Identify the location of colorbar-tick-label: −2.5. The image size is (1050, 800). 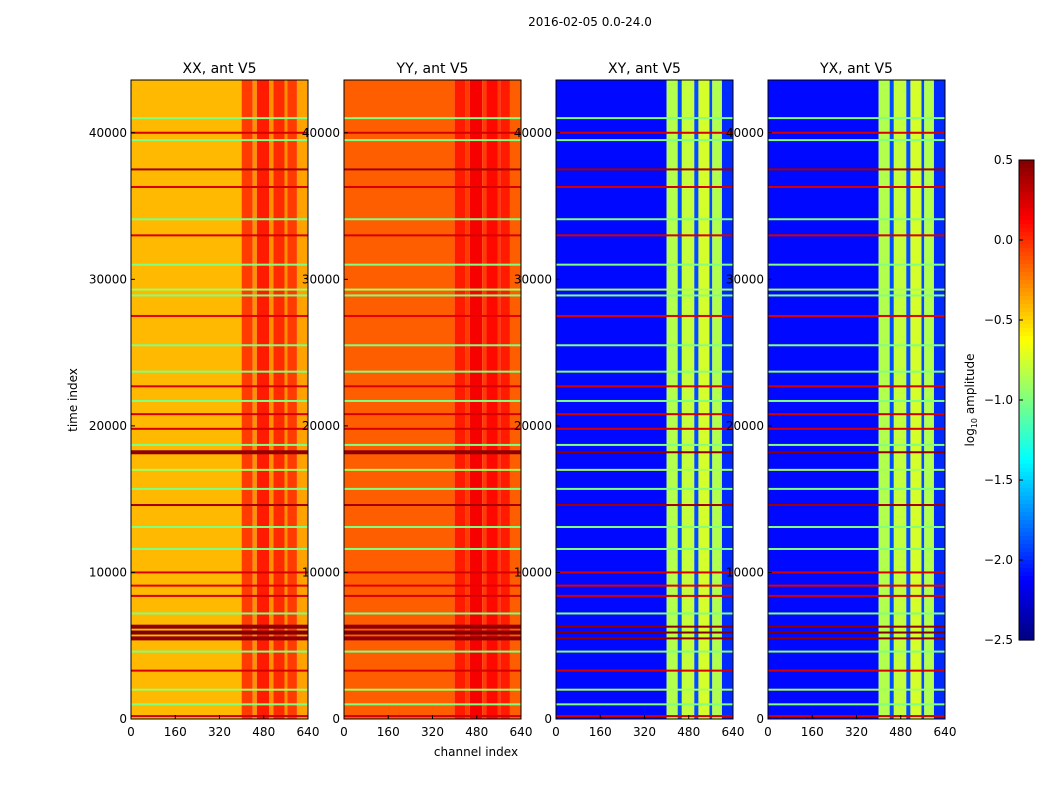
(998, 640).